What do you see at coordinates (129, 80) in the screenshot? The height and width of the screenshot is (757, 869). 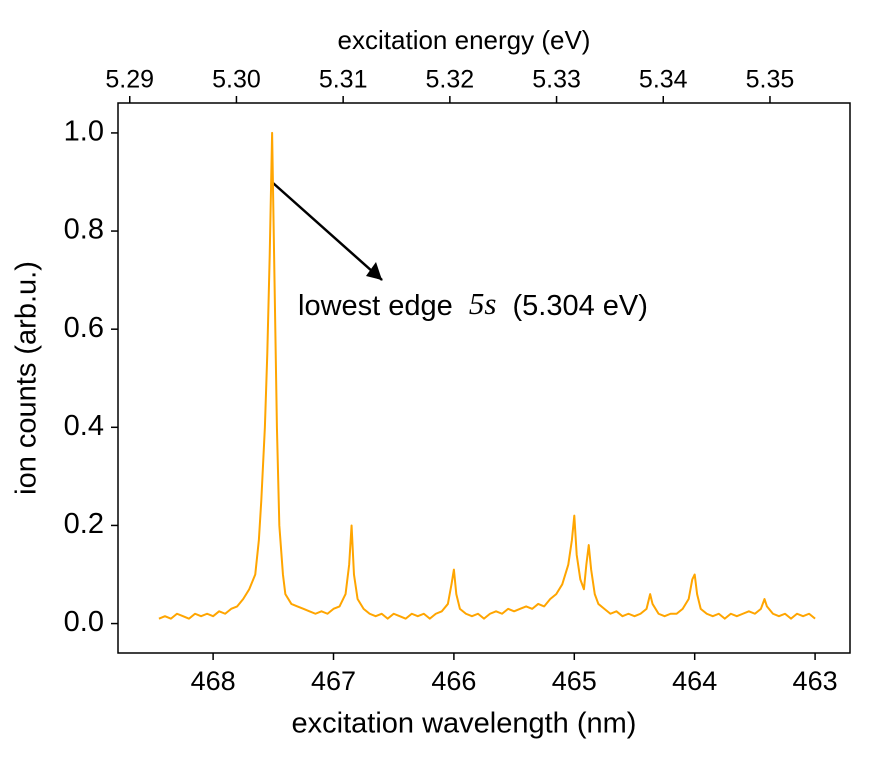 I see `x2-tick-label: 5.29` at bounding box center [129, 80].